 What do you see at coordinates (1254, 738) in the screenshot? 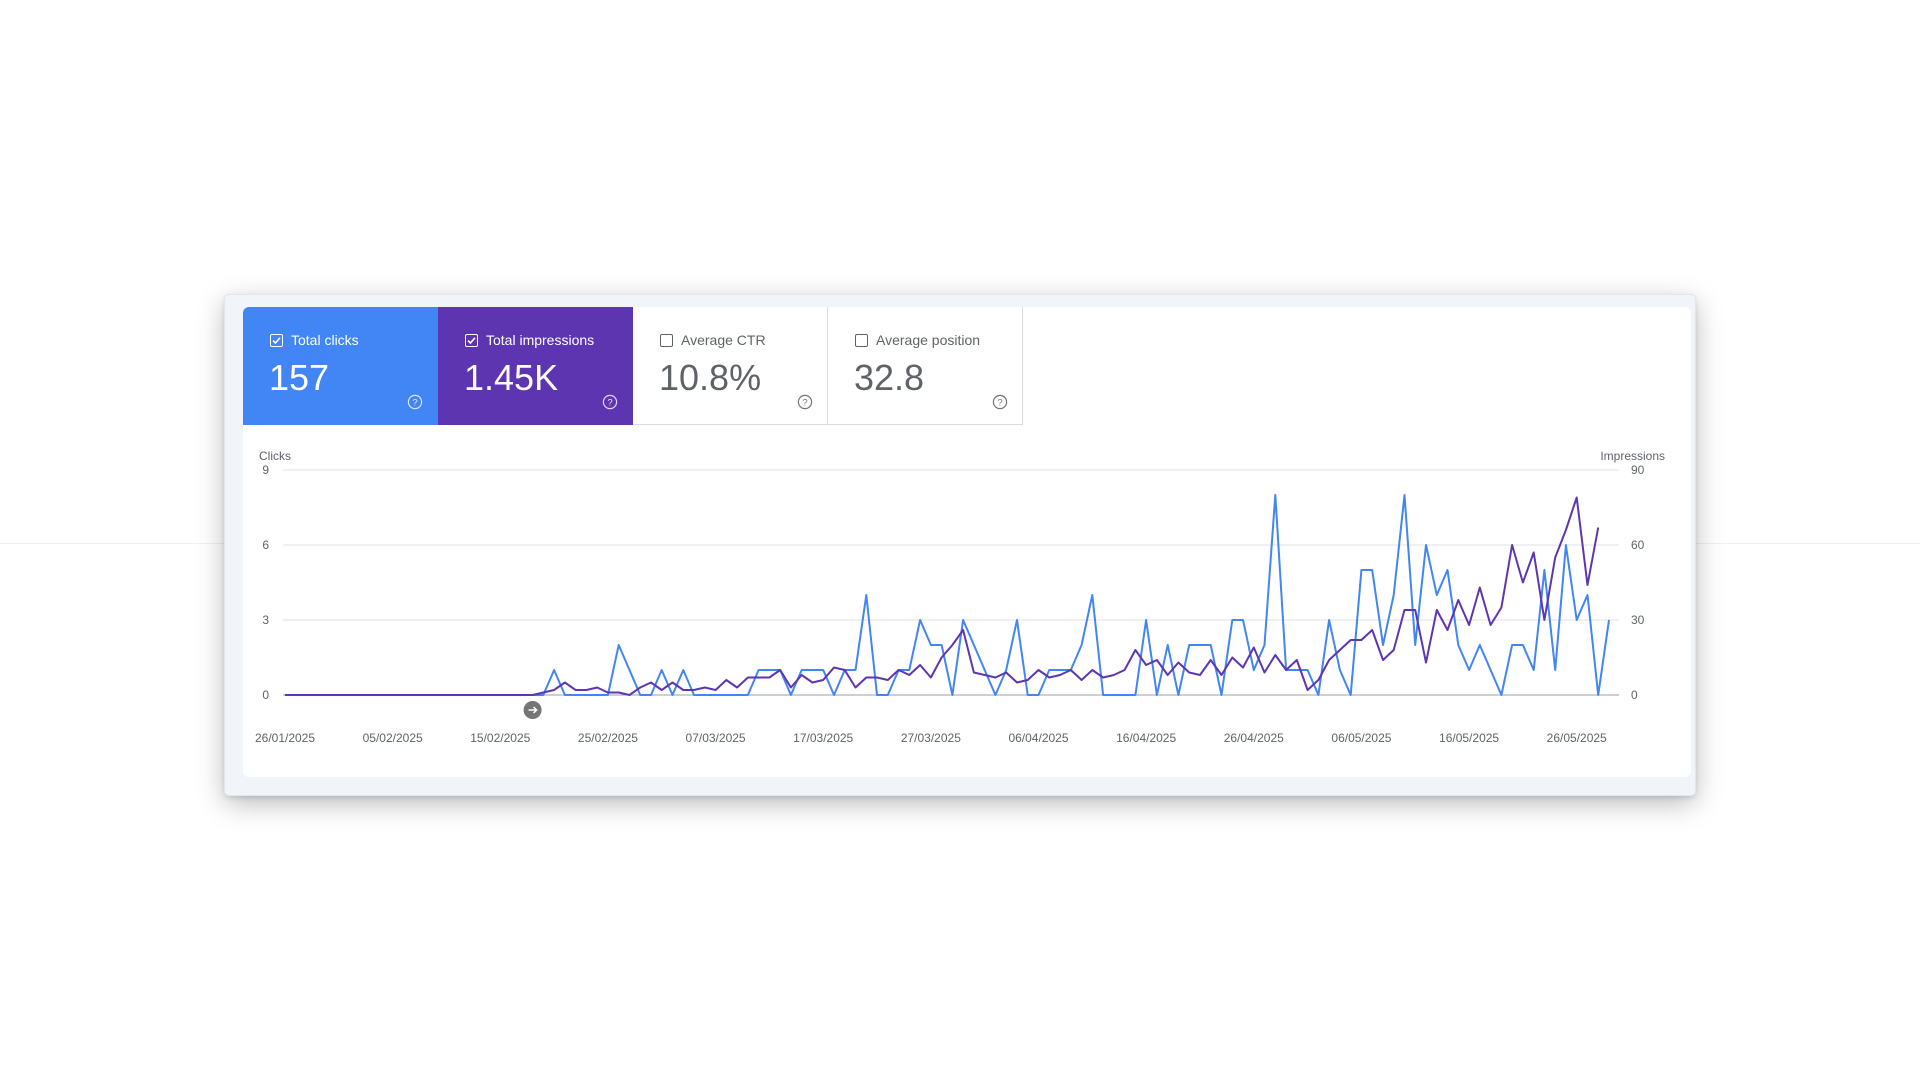
I see `x-tick-label: 26/04/2025` at bounding box center [1254, 738].